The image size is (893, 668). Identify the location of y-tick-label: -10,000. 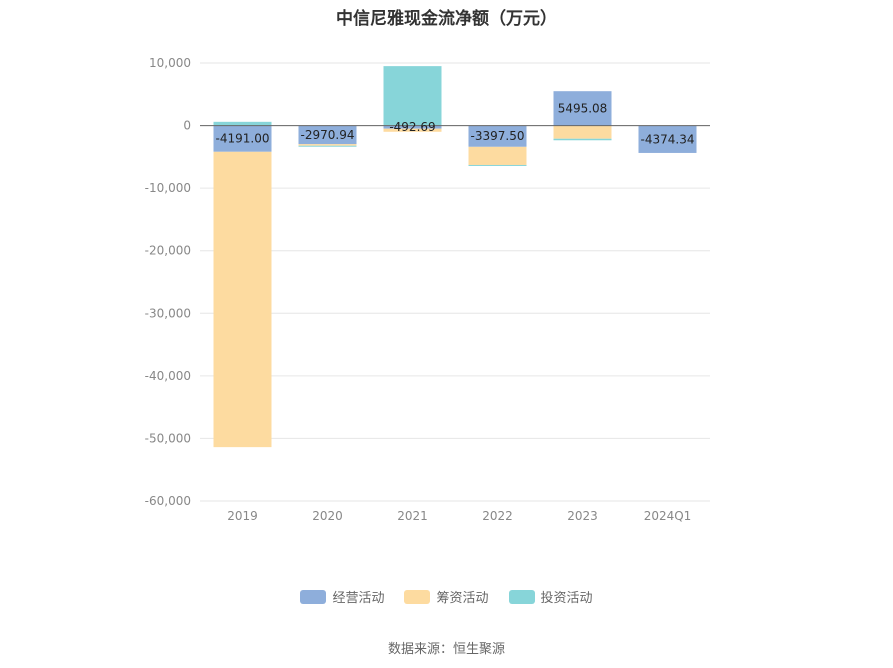
(168, 188).